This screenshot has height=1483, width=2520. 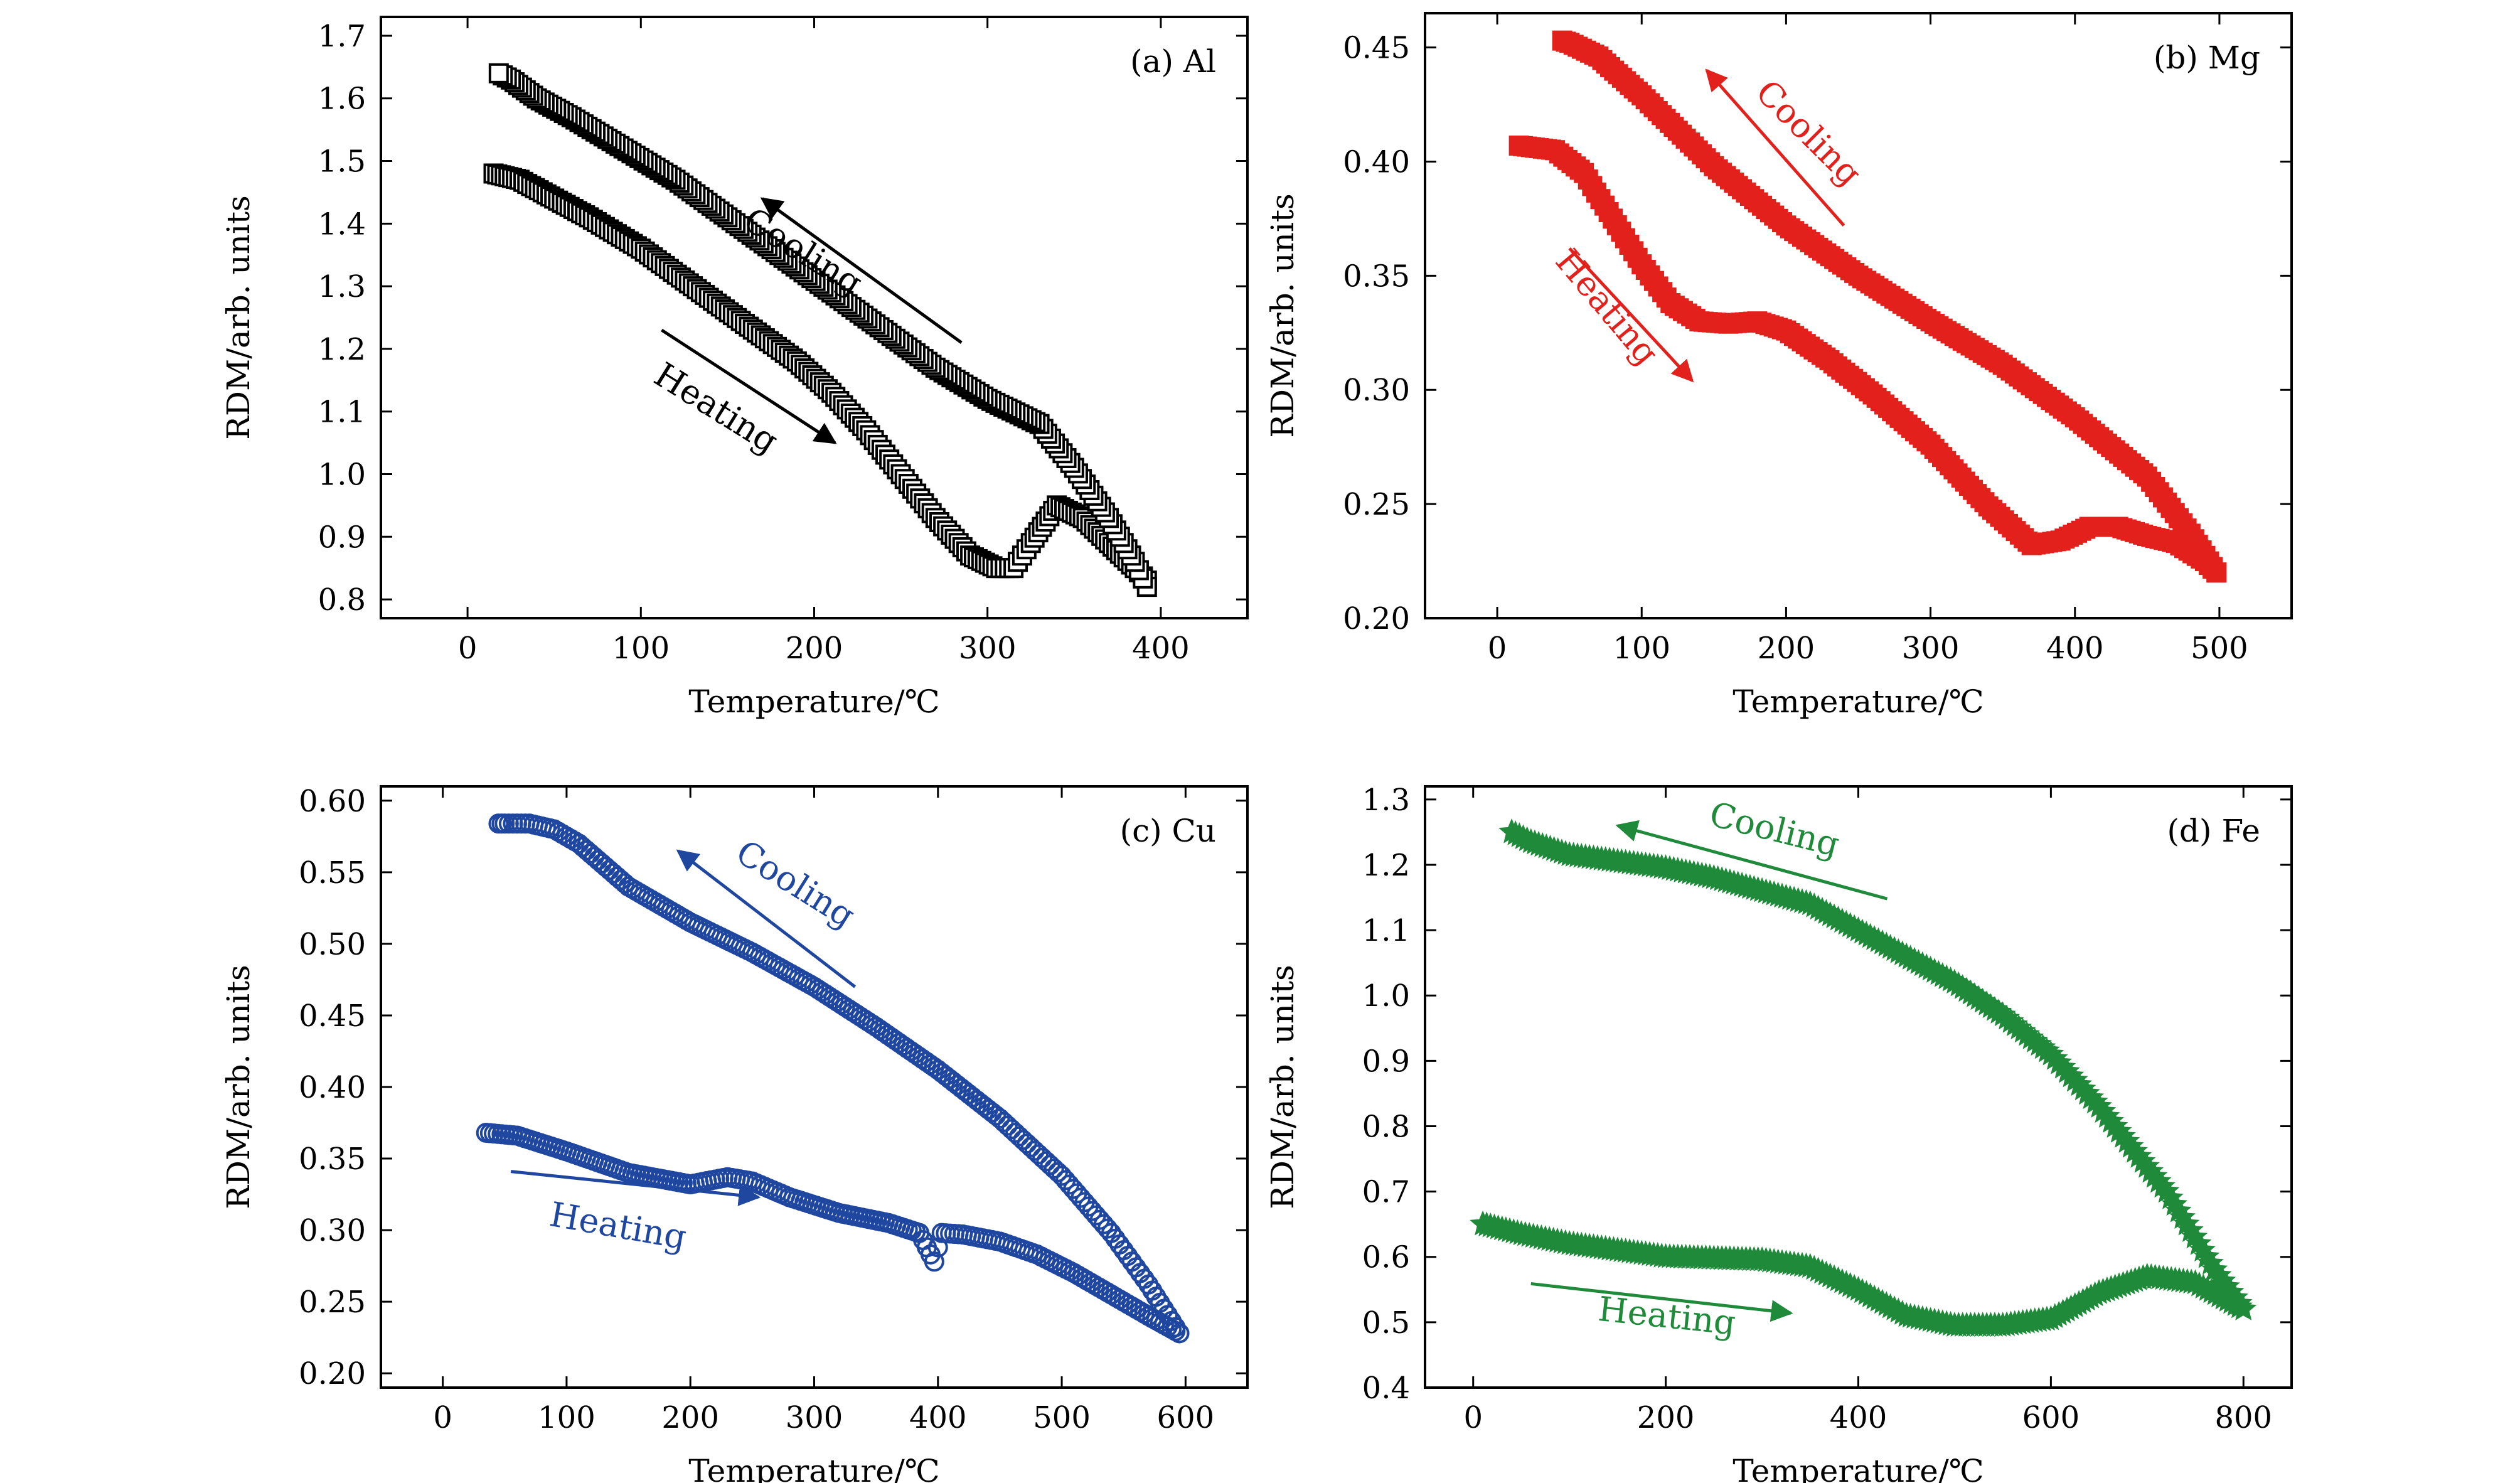 What do you see at coordinates (332, 944) in the screenshot?
I see `y-tick-label: 0.50` at bounding box center [332, 944].